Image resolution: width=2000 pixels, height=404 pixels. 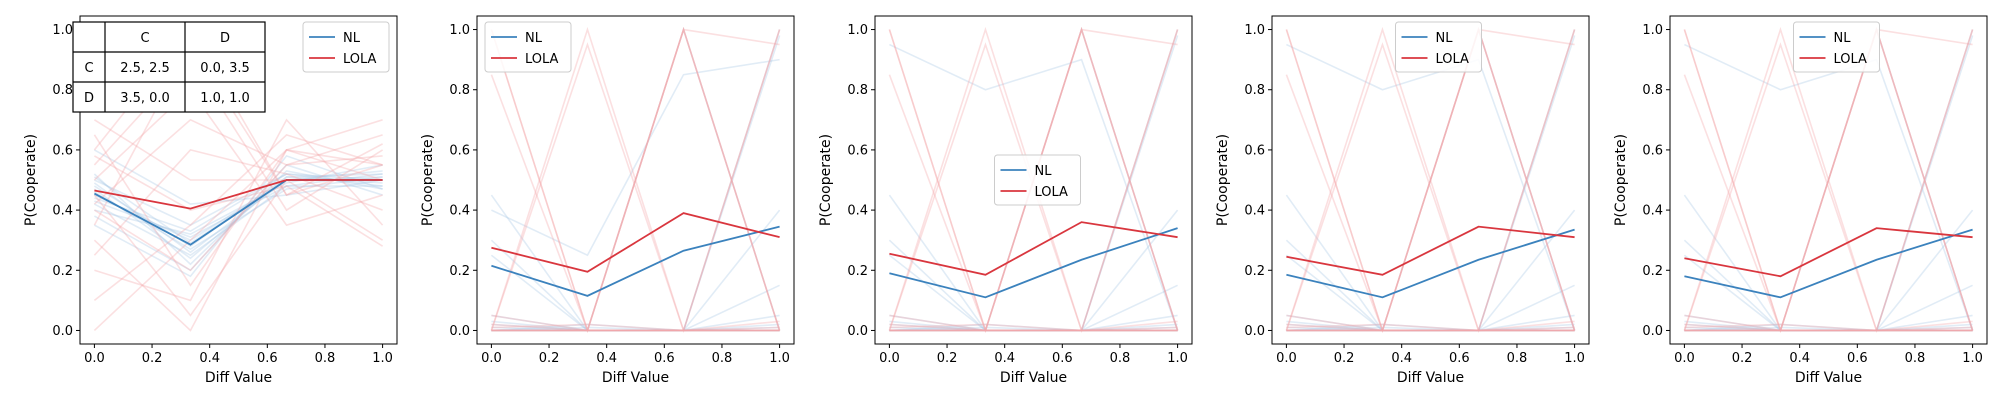 What do you see at coordinates (1254, 331) in the screenshot?
I see `y-tick-label: 0.0` at bounding box center [1254, 331].